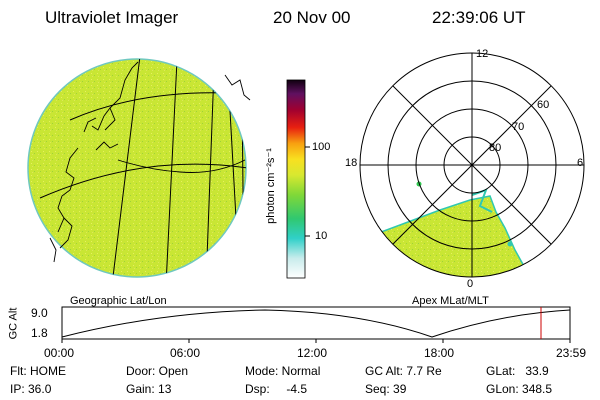 This screenshot has height=400, width=600. Describe the element at coordinates (403, 371) in the screenshot. I see `status-gcalt: GC Alt: 7.7 Re` at that location.